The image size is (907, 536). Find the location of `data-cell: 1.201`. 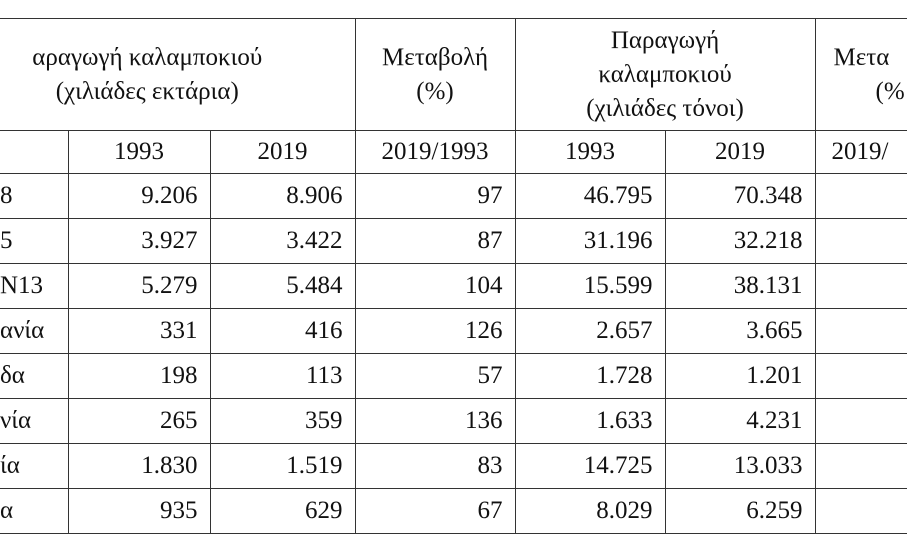

data-cell: 1.201 is located at coordinates (740, 376).